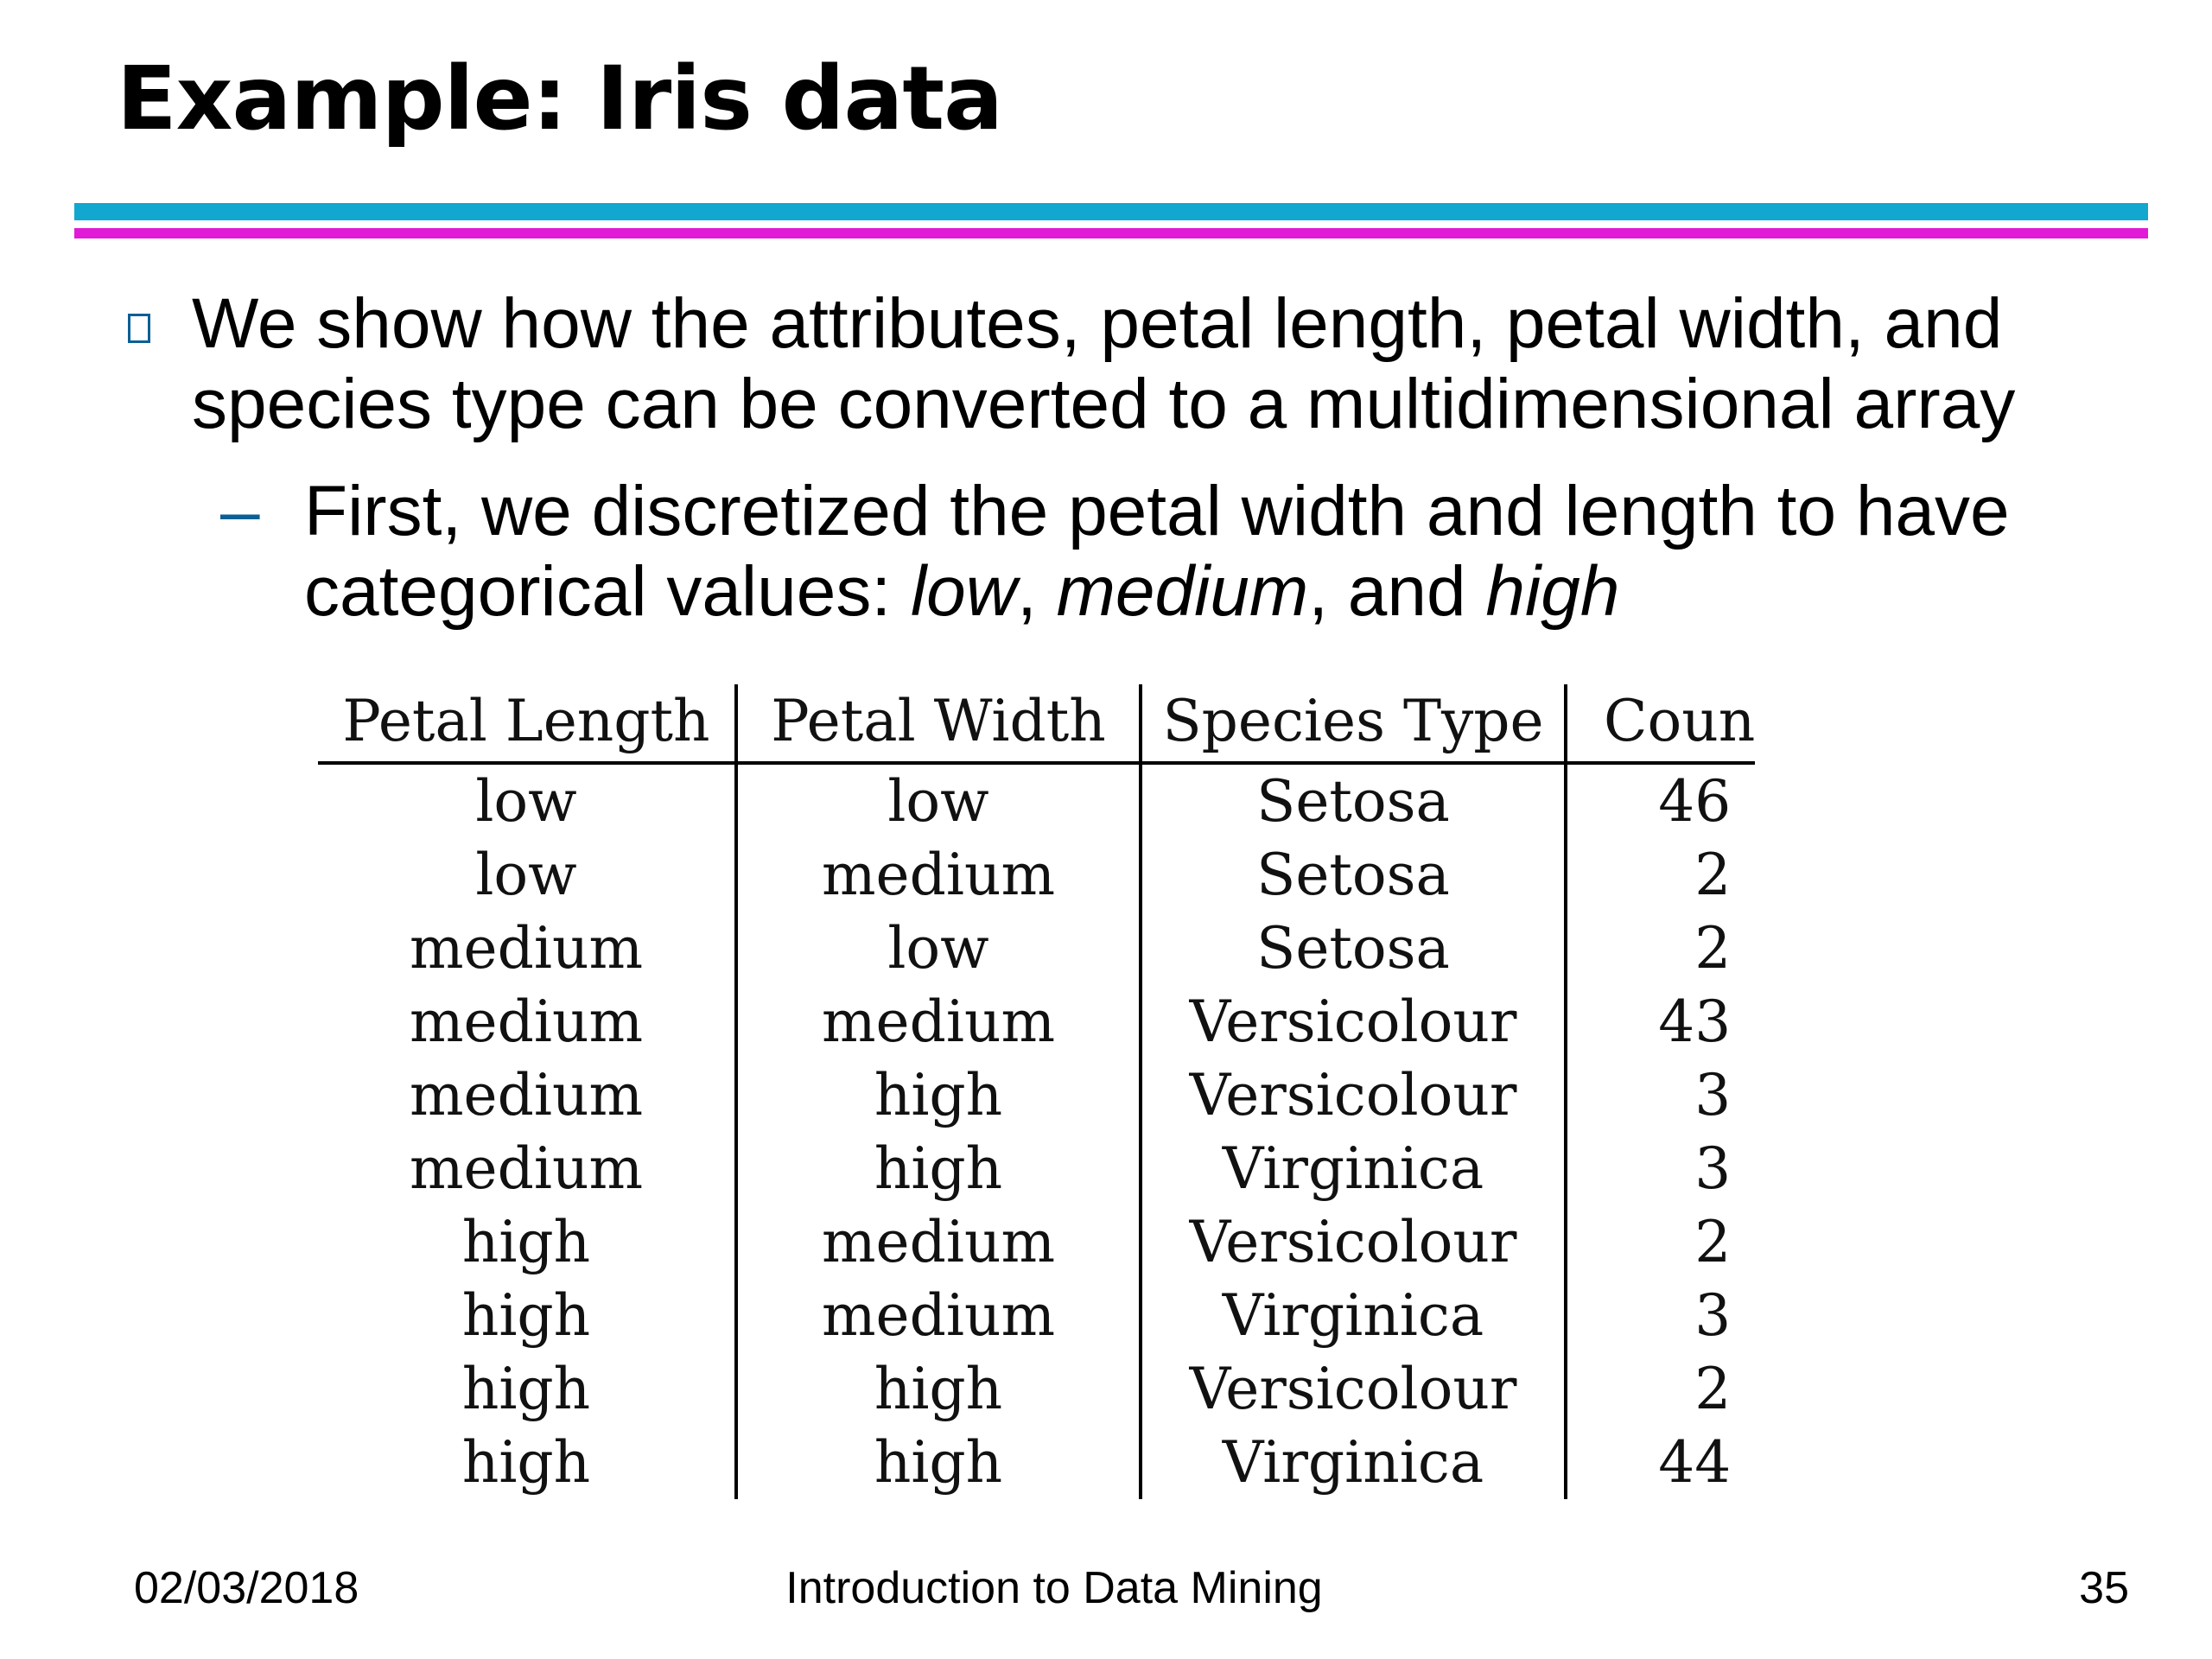 The image size is (2212, 1659). I want to click on title-rule-magenta, so click(1111, 233).